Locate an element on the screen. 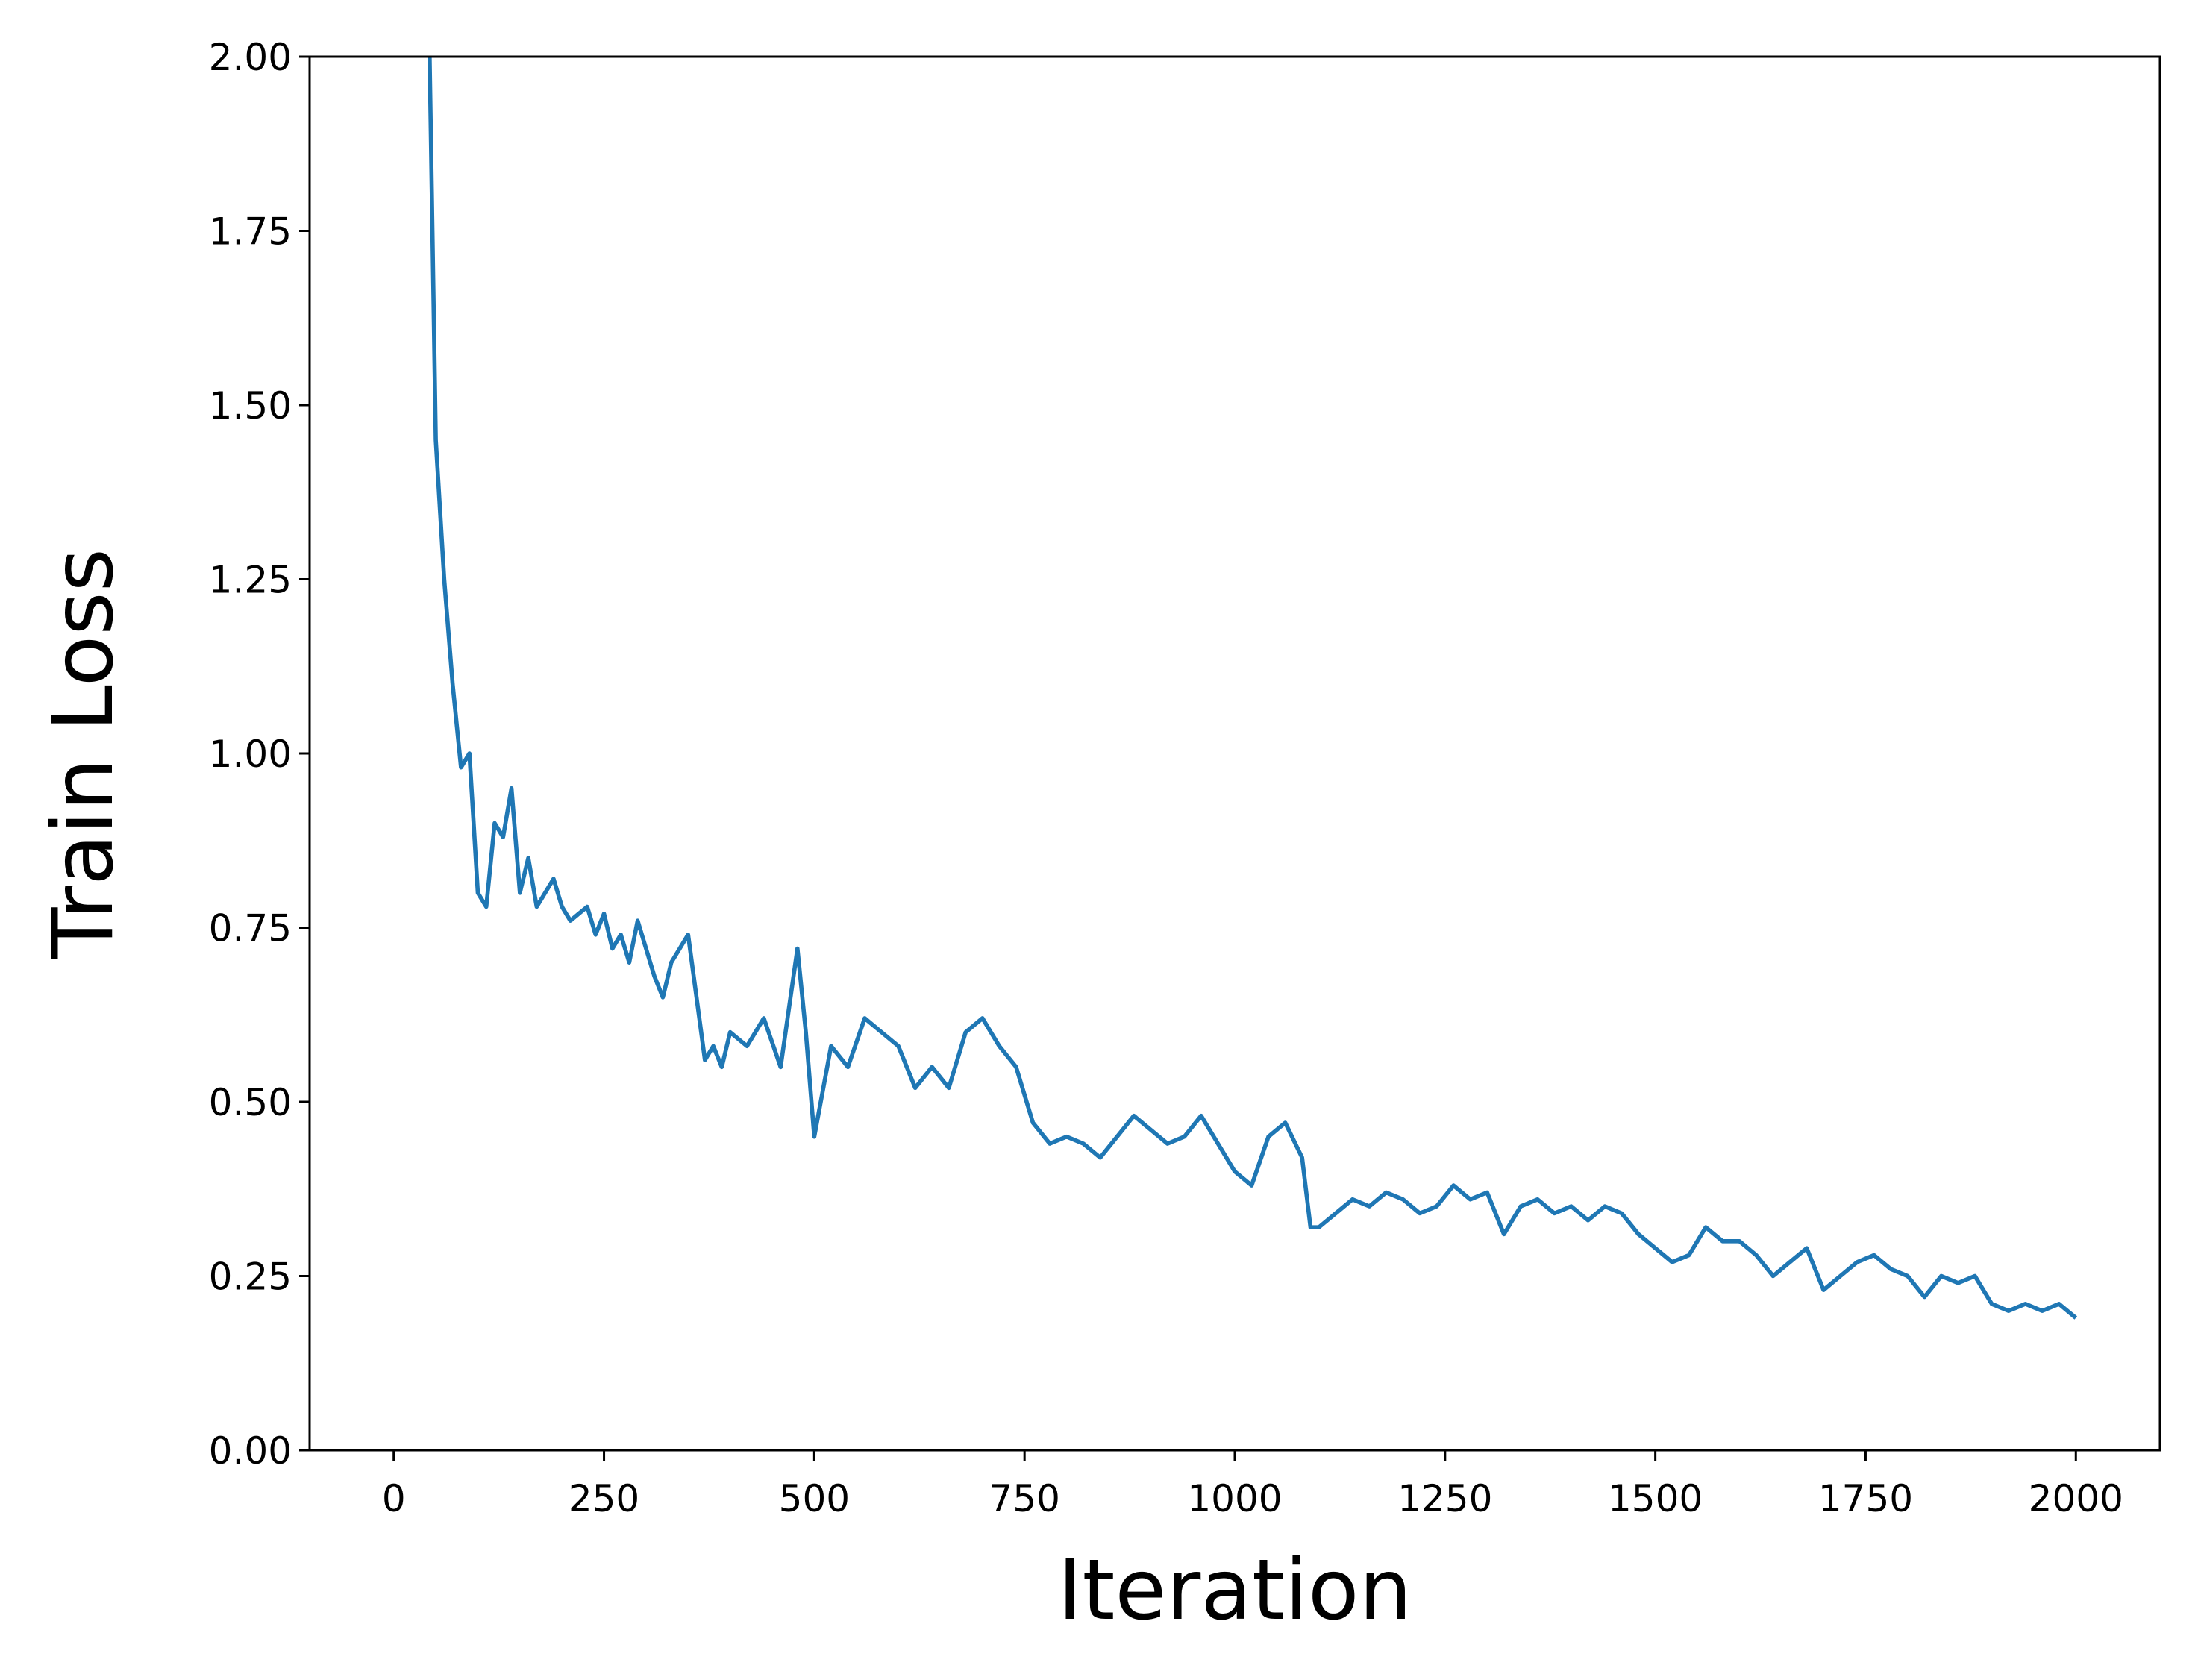 This screenshot has height=1680, width=2198. y-tick-label: 2.00 is located at coordinates (250, 57).